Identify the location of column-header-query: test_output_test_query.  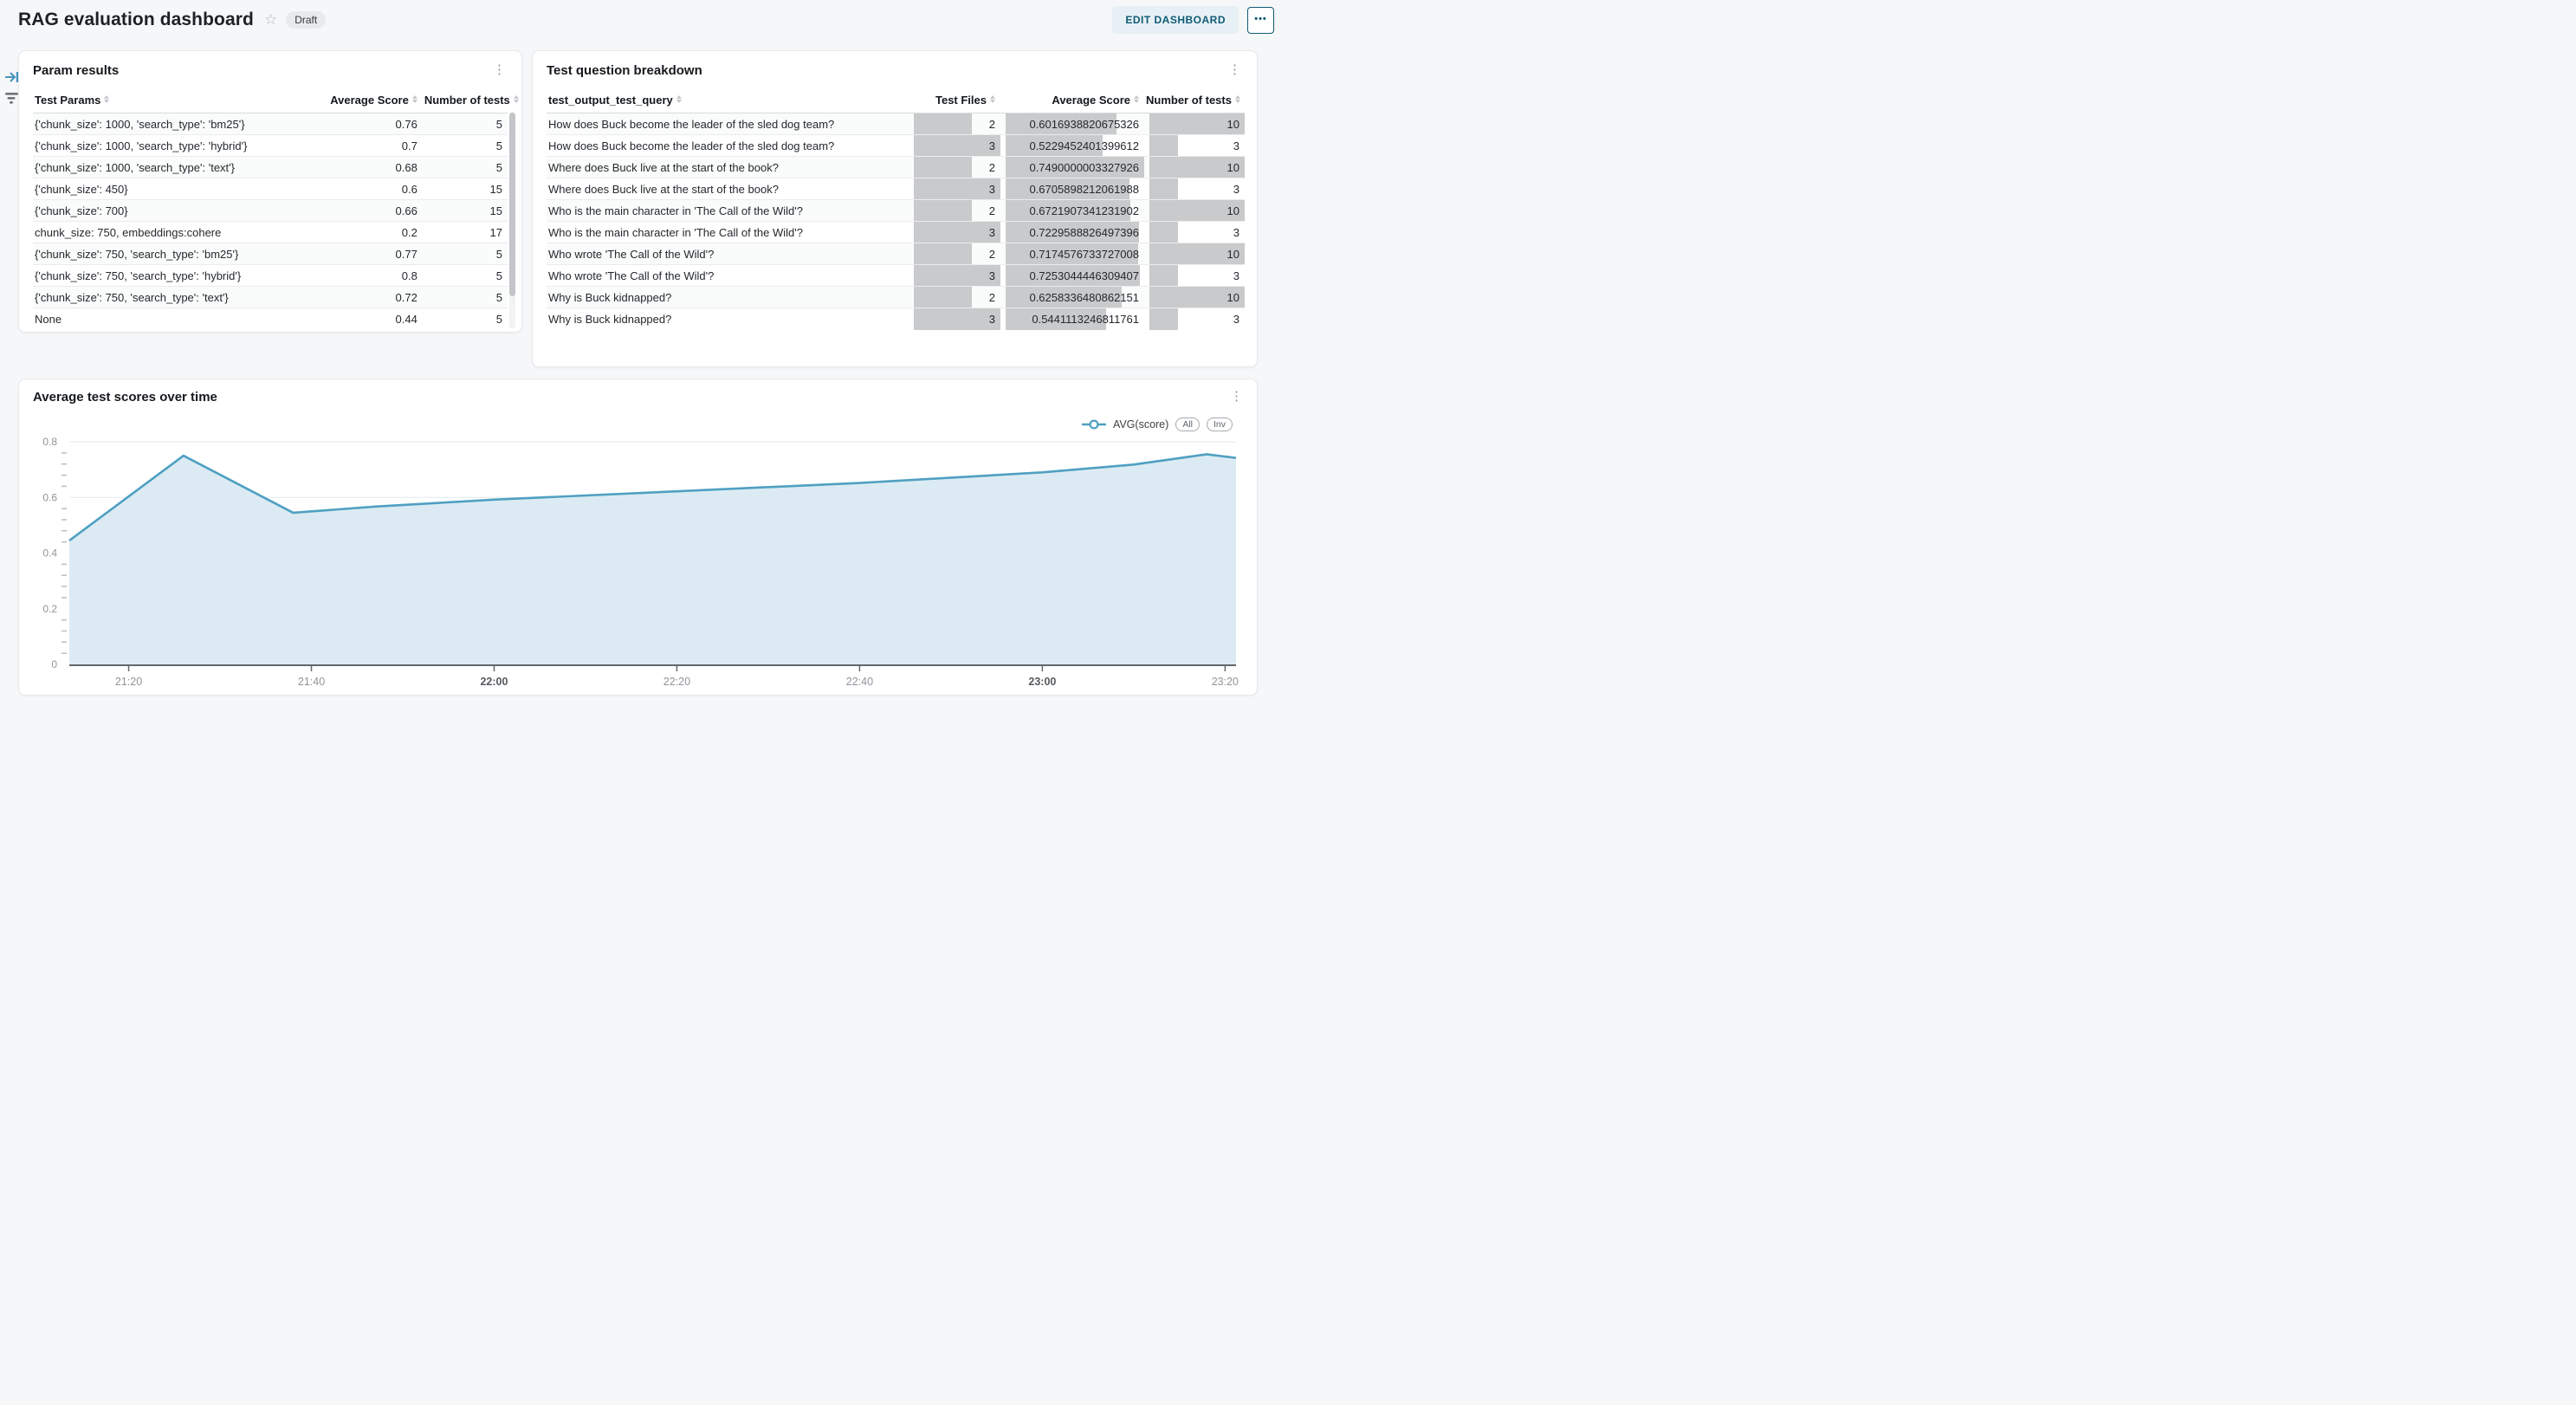
(728, 100).